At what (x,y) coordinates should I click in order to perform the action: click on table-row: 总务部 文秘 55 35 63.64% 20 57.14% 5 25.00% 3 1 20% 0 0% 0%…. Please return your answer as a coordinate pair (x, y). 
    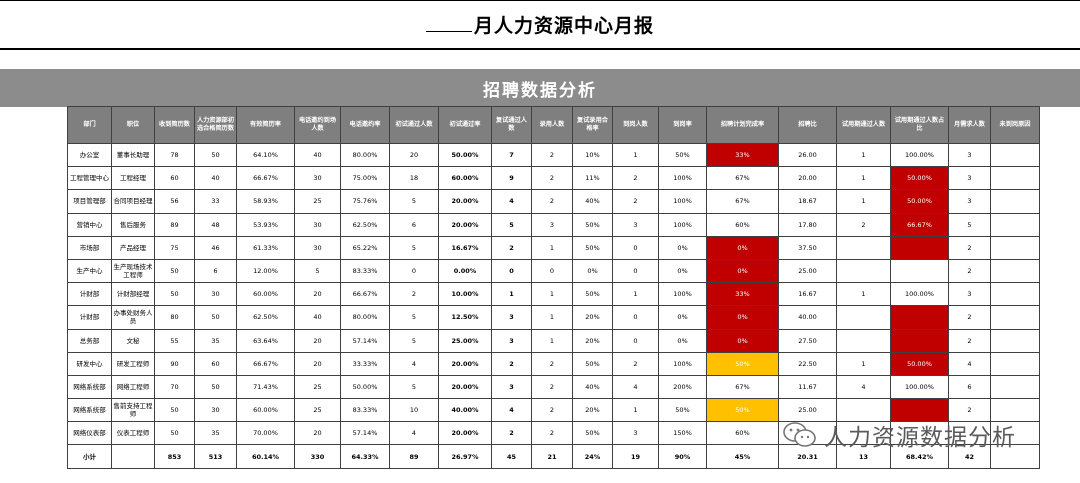
    Looking at the image, I should click on (553, 340).